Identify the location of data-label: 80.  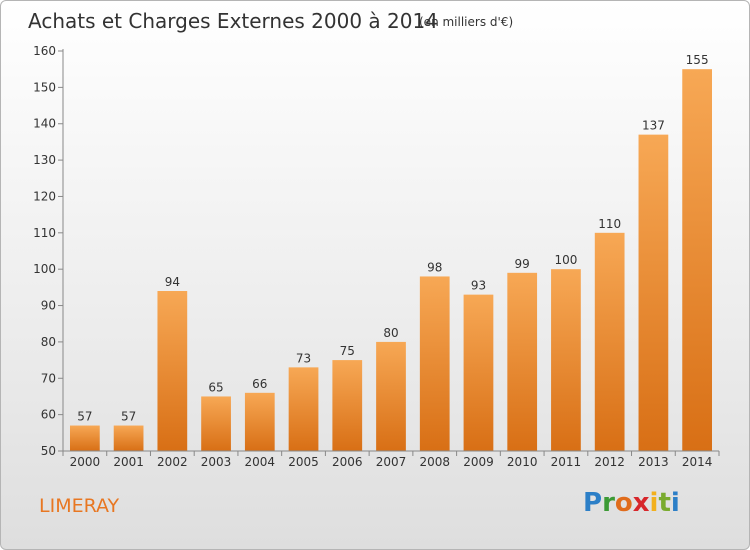
(390, 333).